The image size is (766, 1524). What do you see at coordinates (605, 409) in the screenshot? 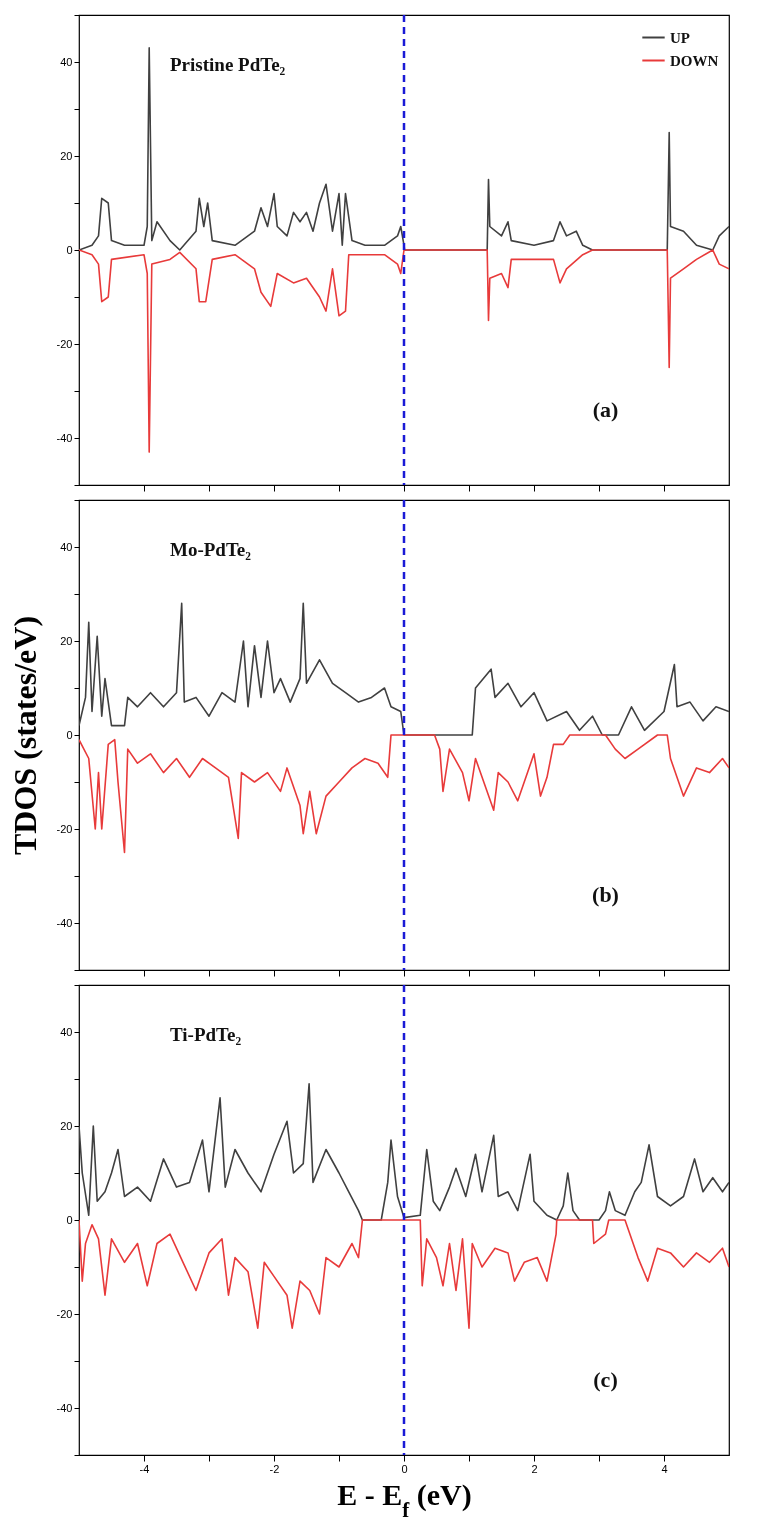
I see `annotation: (a)` at bounding box center [605, 409].